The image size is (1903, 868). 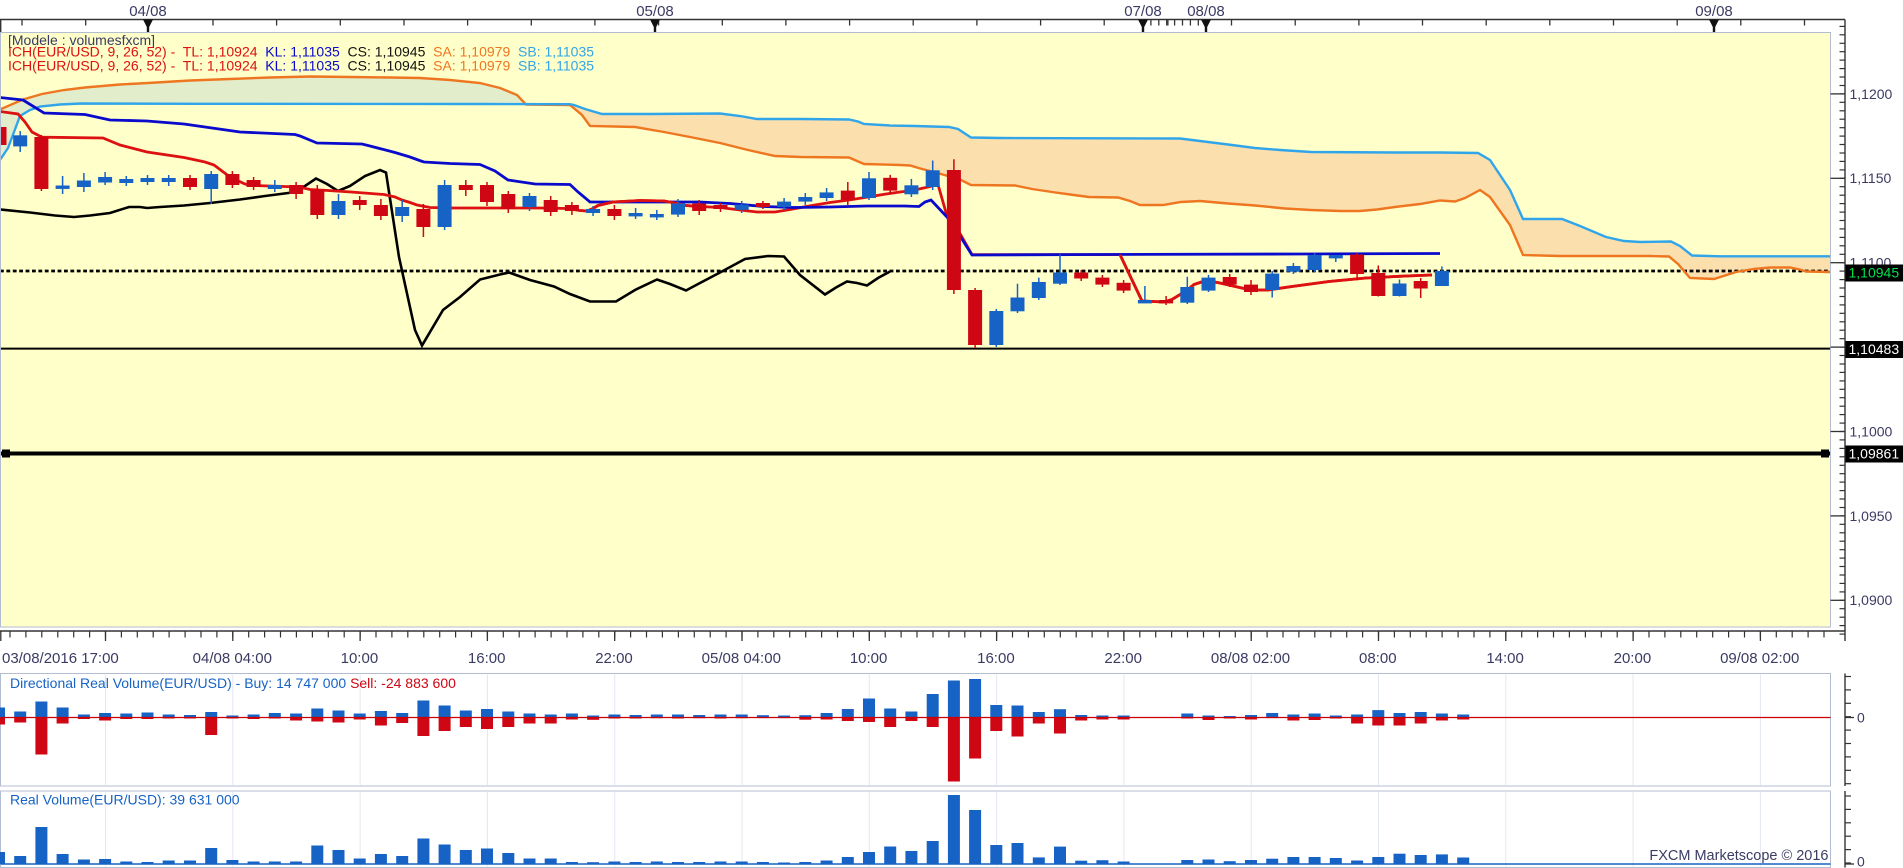 What do you see at coordinates (60, 658) in the screenshot?
I see `svg-text: 03/08/2016 17:00` at bounding box center [60, 658].